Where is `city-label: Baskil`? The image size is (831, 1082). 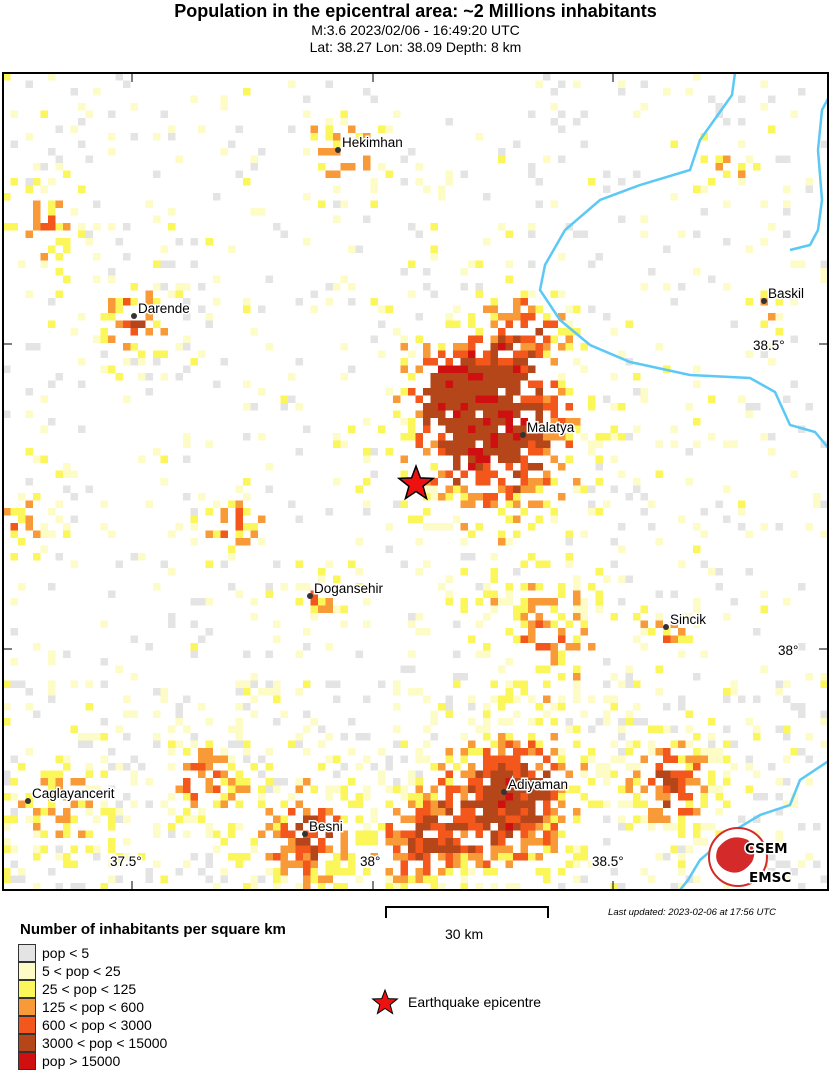 city-label: Baskil is located at coordinates (786, 293).